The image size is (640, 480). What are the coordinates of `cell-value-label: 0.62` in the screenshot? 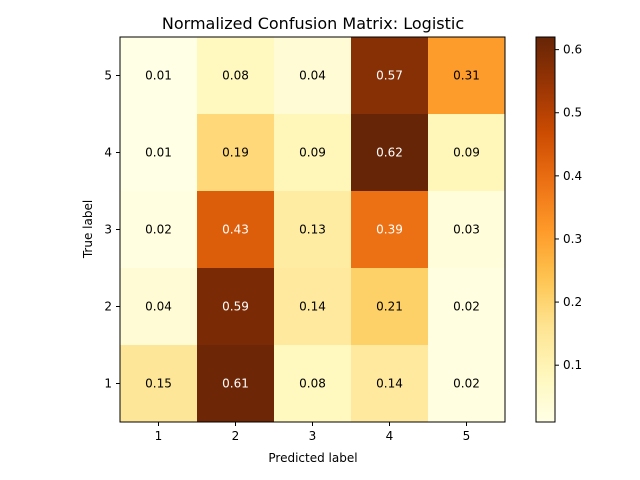 It's located at (389, 153).